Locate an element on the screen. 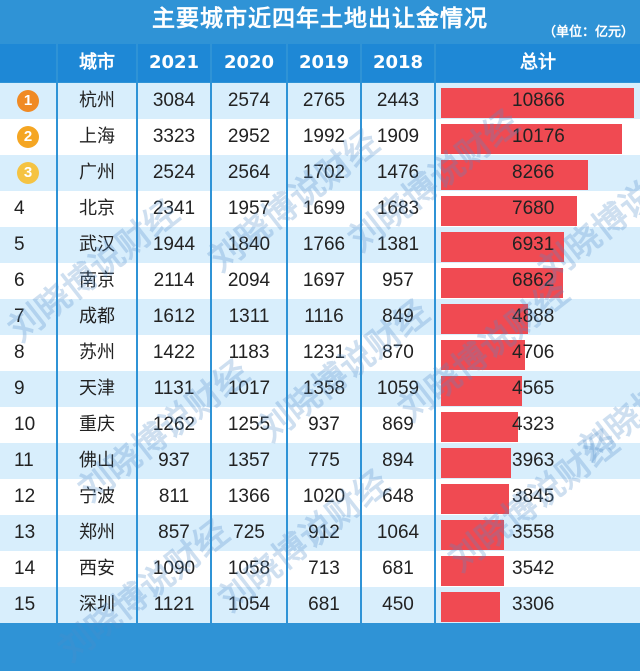  table-header: 城市 2021 2020 2019 2018 总计 is located at coordinates (320, 63).